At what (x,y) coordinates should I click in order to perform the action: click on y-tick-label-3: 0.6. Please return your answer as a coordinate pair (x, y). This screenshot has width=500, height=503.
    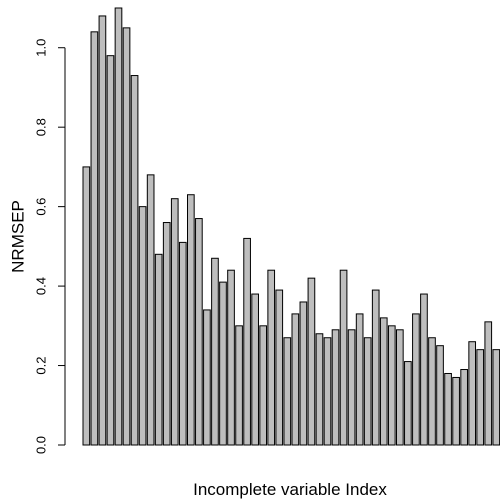
    Looking at the image, I should click on (41, 207).